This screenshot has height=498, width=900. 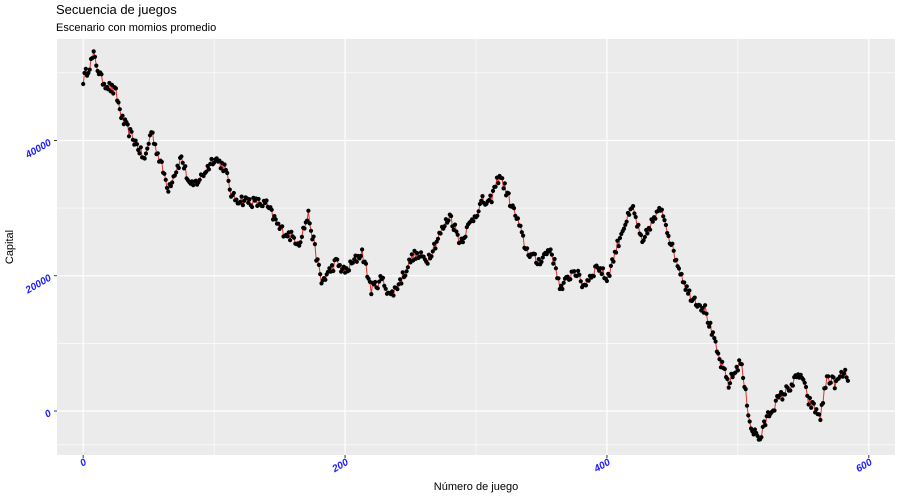 I want to click on x-axis: 0 200 400 600, so click(x=476, y=465).